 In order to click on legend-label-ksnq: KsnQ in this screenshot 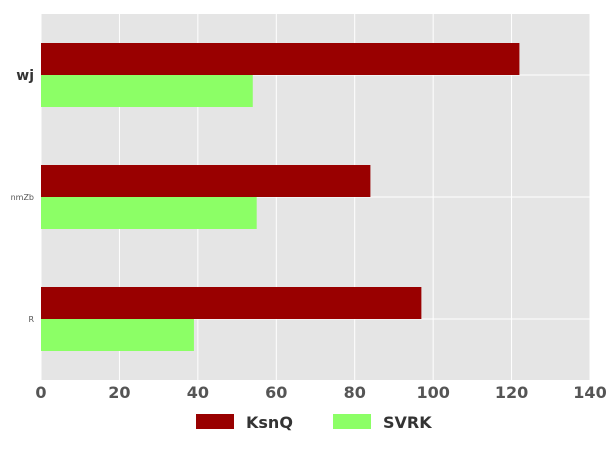, I will do `click(269, 422)`.